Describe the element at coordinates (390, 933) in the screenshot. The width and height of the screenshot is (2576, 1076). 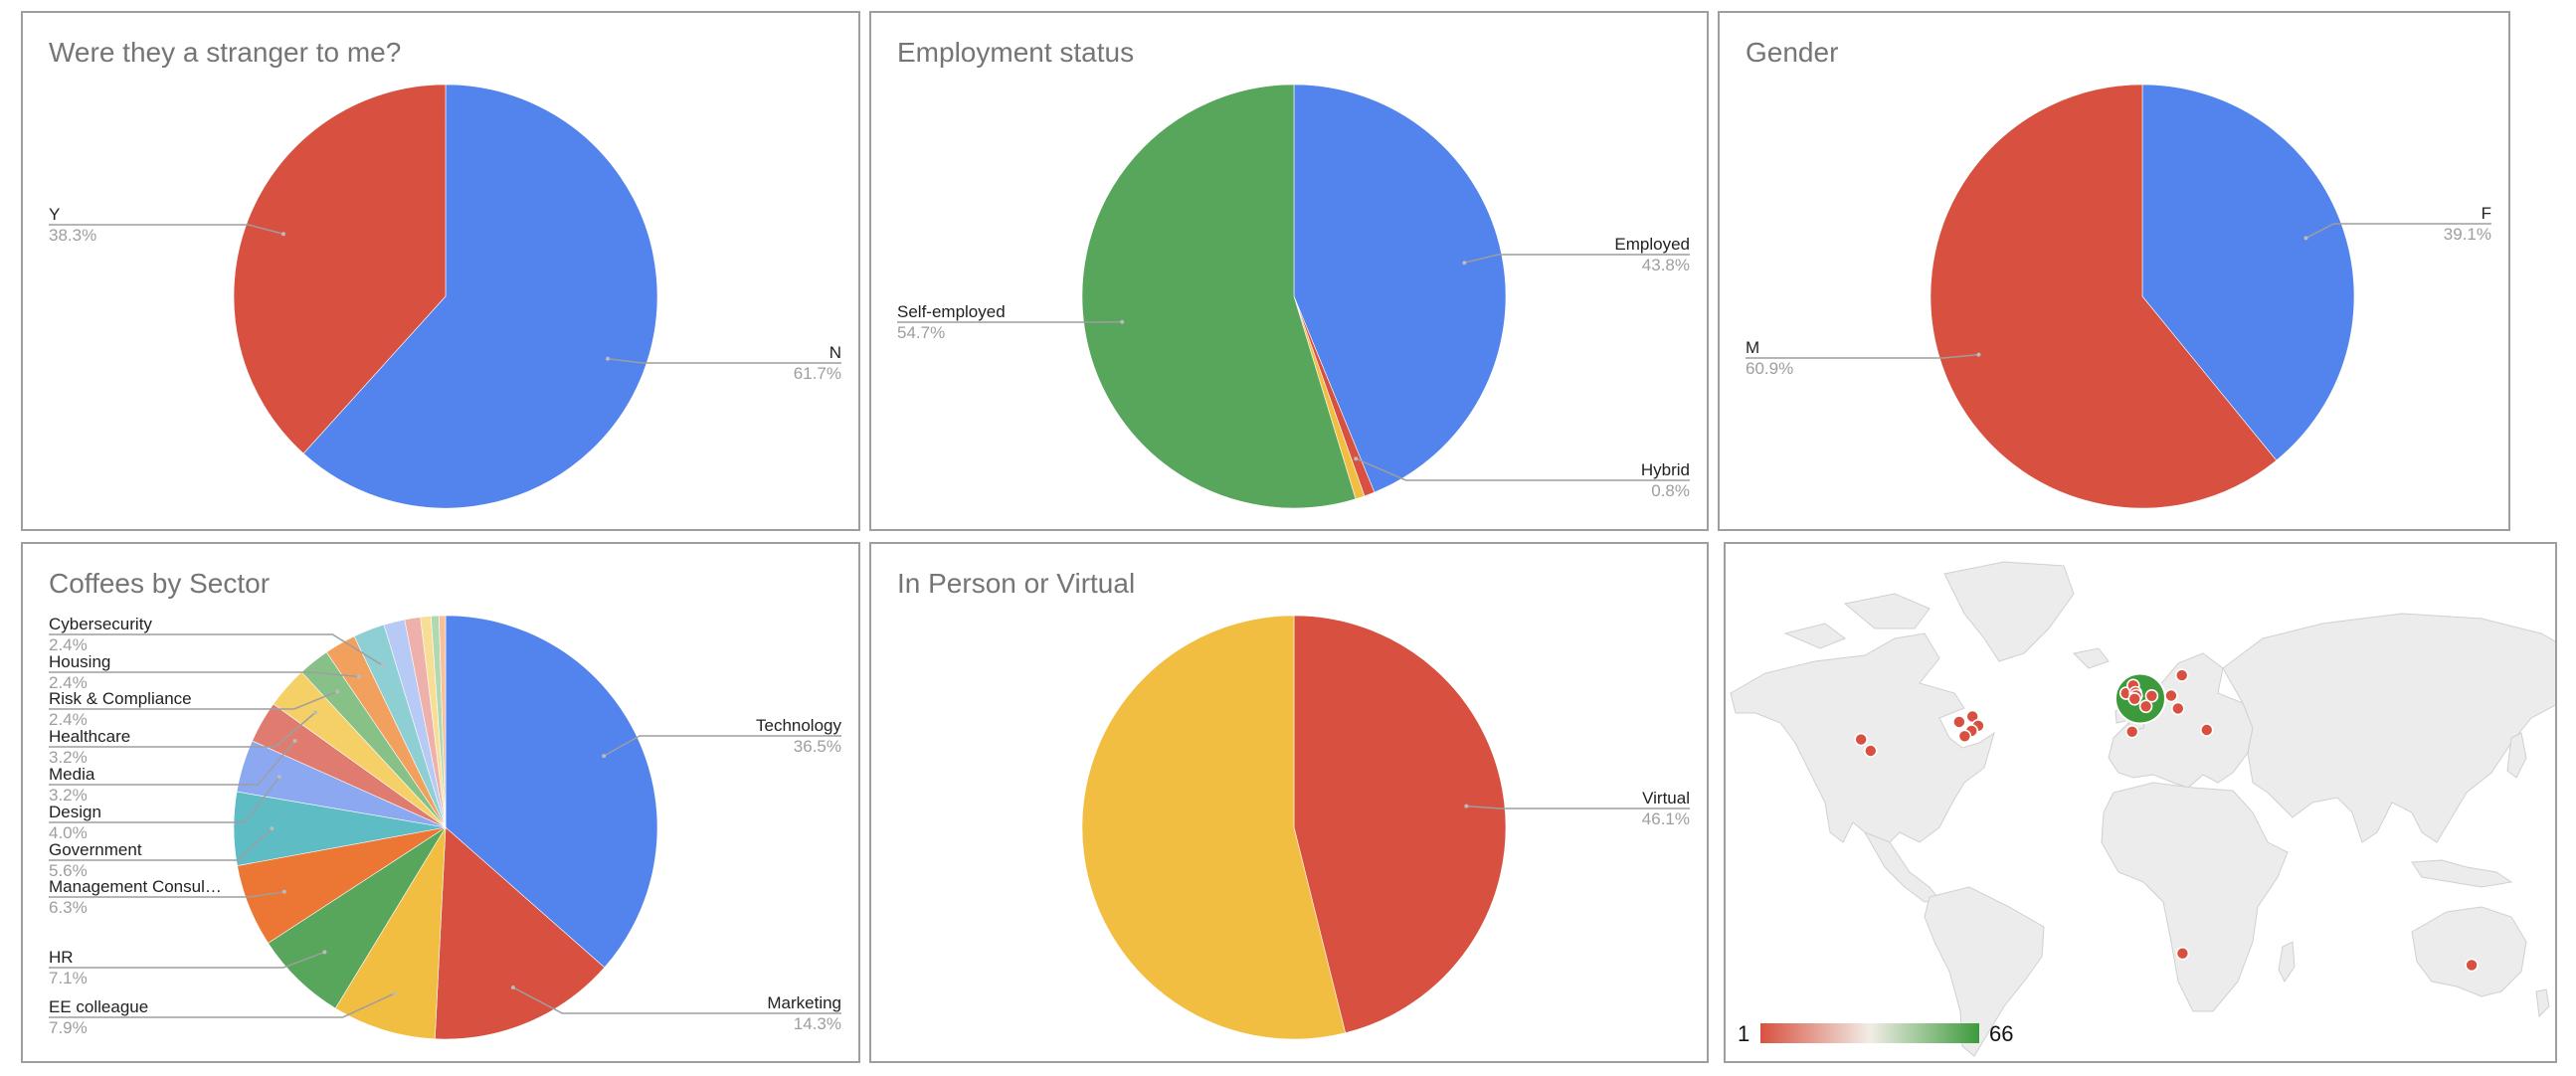
I see `pie-slice-ee-colleague` at that location.